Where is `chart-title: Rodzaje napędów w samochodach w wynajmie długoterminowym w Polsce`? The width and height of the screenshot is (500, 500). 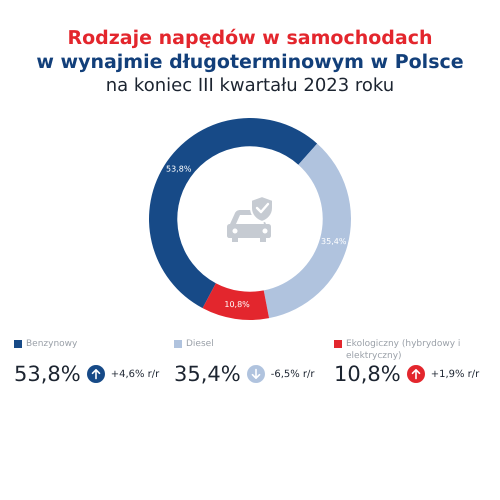
chart-title: Rodzaje napędów w samochodach w wynajmie długoterminowym w Polsce is located at coordinates (250, 50).